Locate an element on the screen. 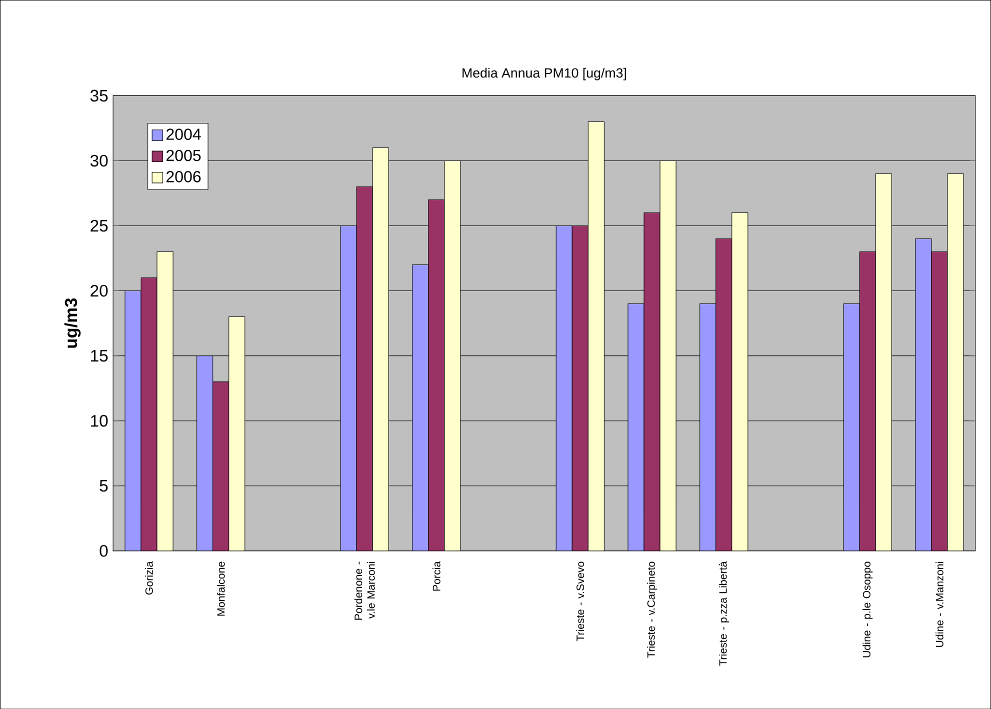 Image resolution: width=991 pixels, height=709 pixels. y-axis-title: ug/m3 is located at coordinates (72, 323).